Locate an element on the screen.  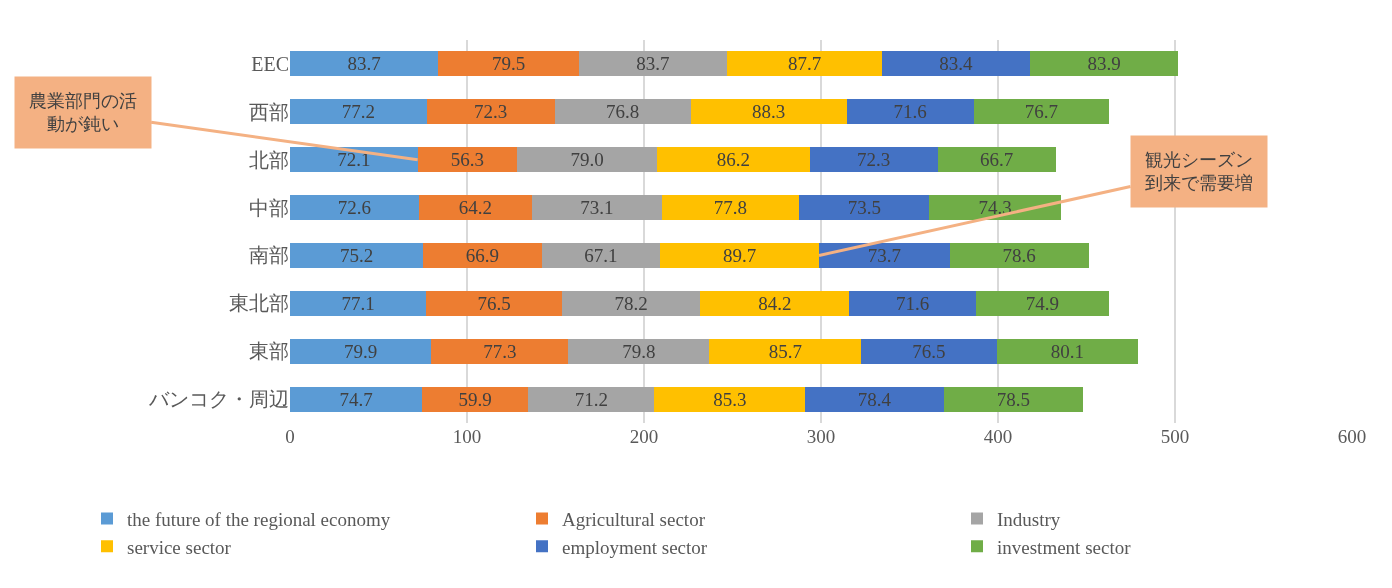
data-label: 78.5 is located at coordinates (1013, 399).